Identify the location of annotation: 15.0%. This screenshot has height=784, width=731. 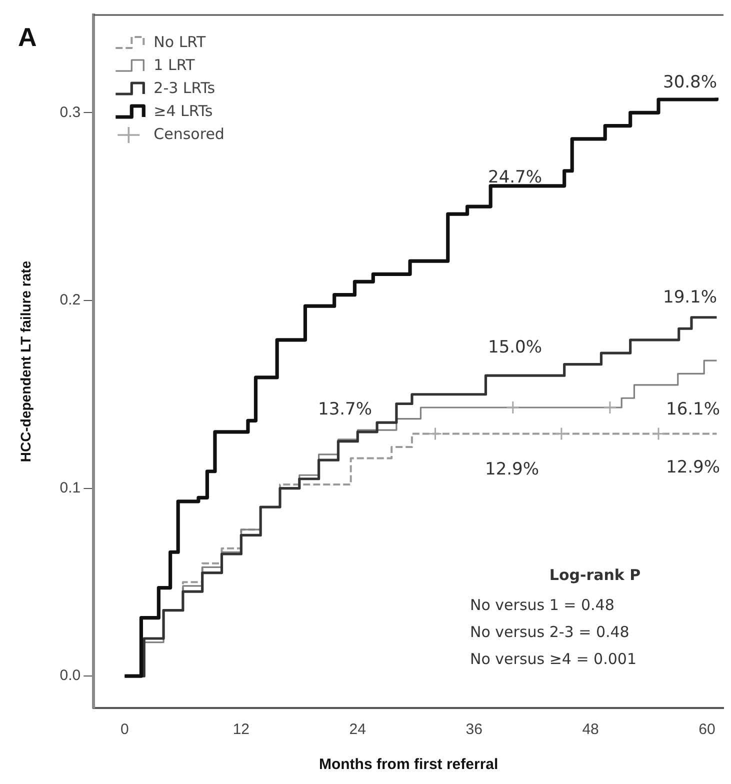
(515, 347).